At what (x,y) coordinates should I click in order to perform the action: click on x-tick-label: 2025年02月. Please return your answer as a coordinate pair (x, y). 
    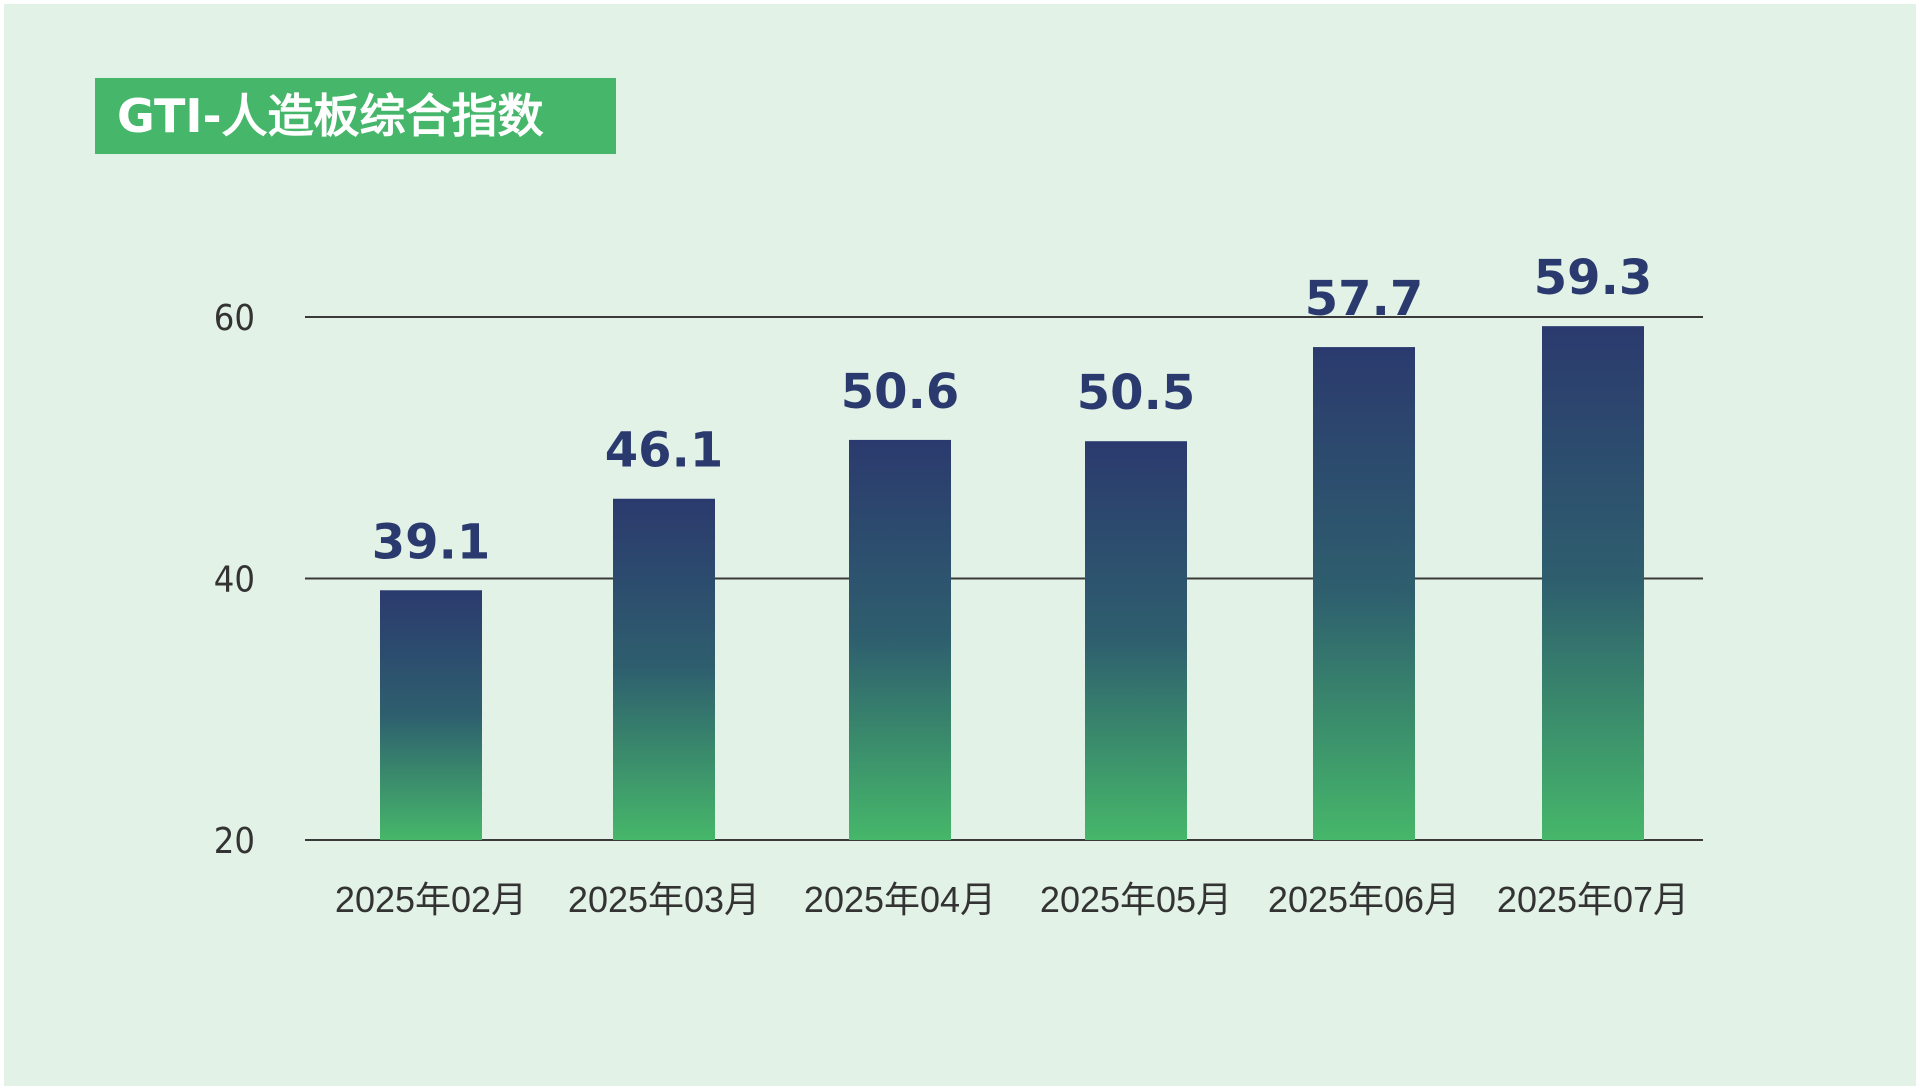
    Looking at the image, I should click on (431, 899).